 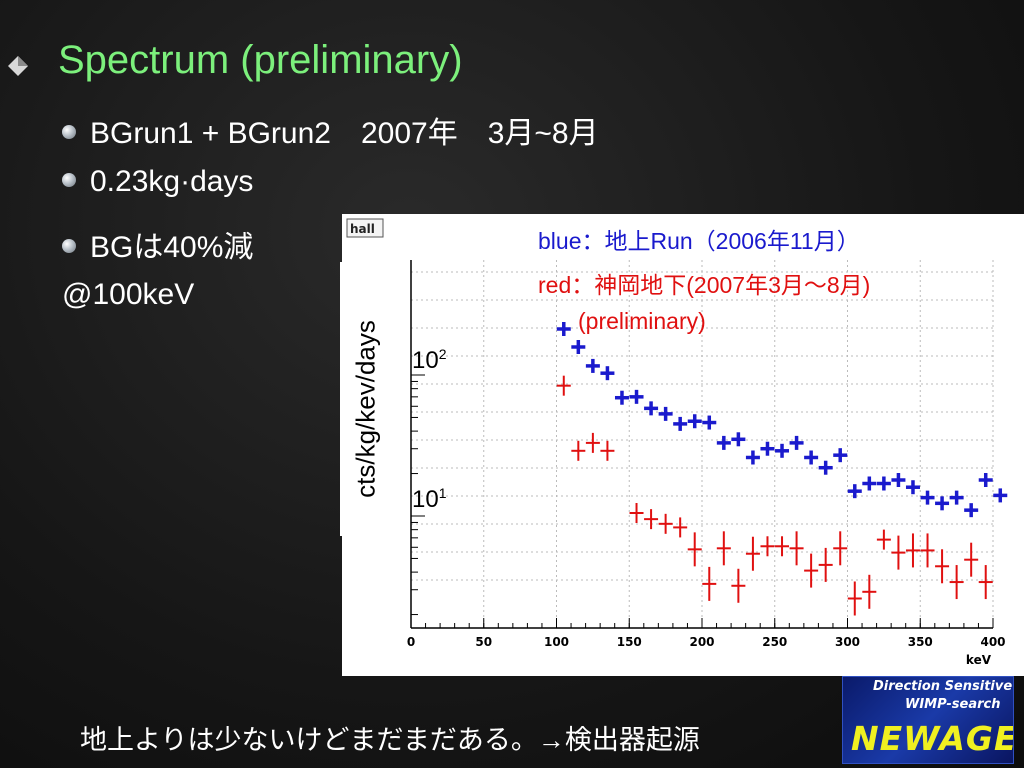 I want to click on legend-preliminary: (preliminary), so click(x=642, y=321).